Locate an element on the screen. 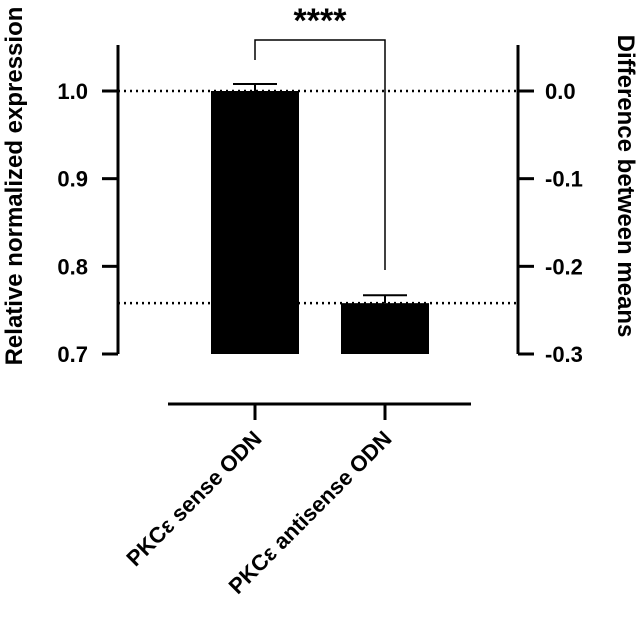 The height and width of the screenshot is (635, 641). y2-tick-label: -0.1 is located at coordinates (564, 179).